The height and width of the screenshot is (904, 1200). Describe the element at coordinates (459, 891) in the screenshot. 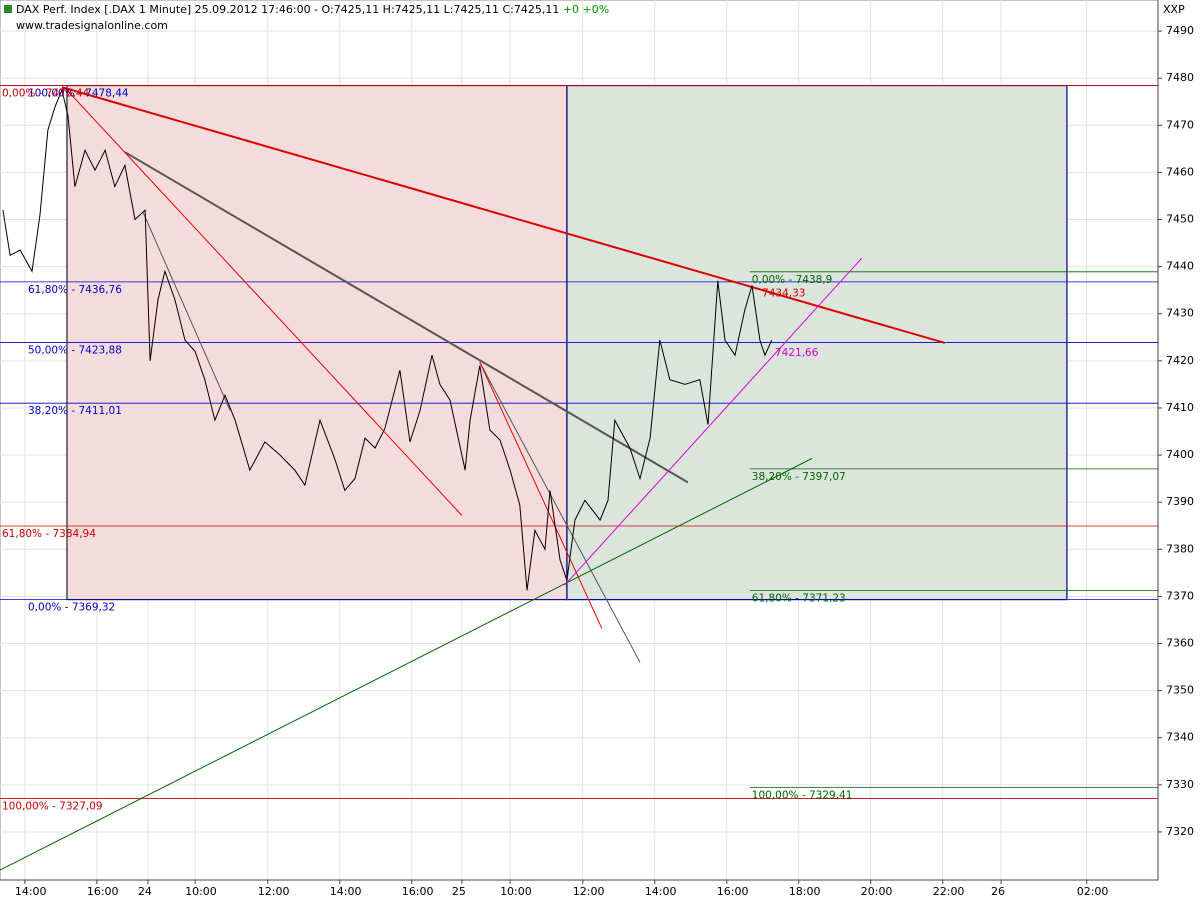

I see `x-tick-label: 25` at that location.